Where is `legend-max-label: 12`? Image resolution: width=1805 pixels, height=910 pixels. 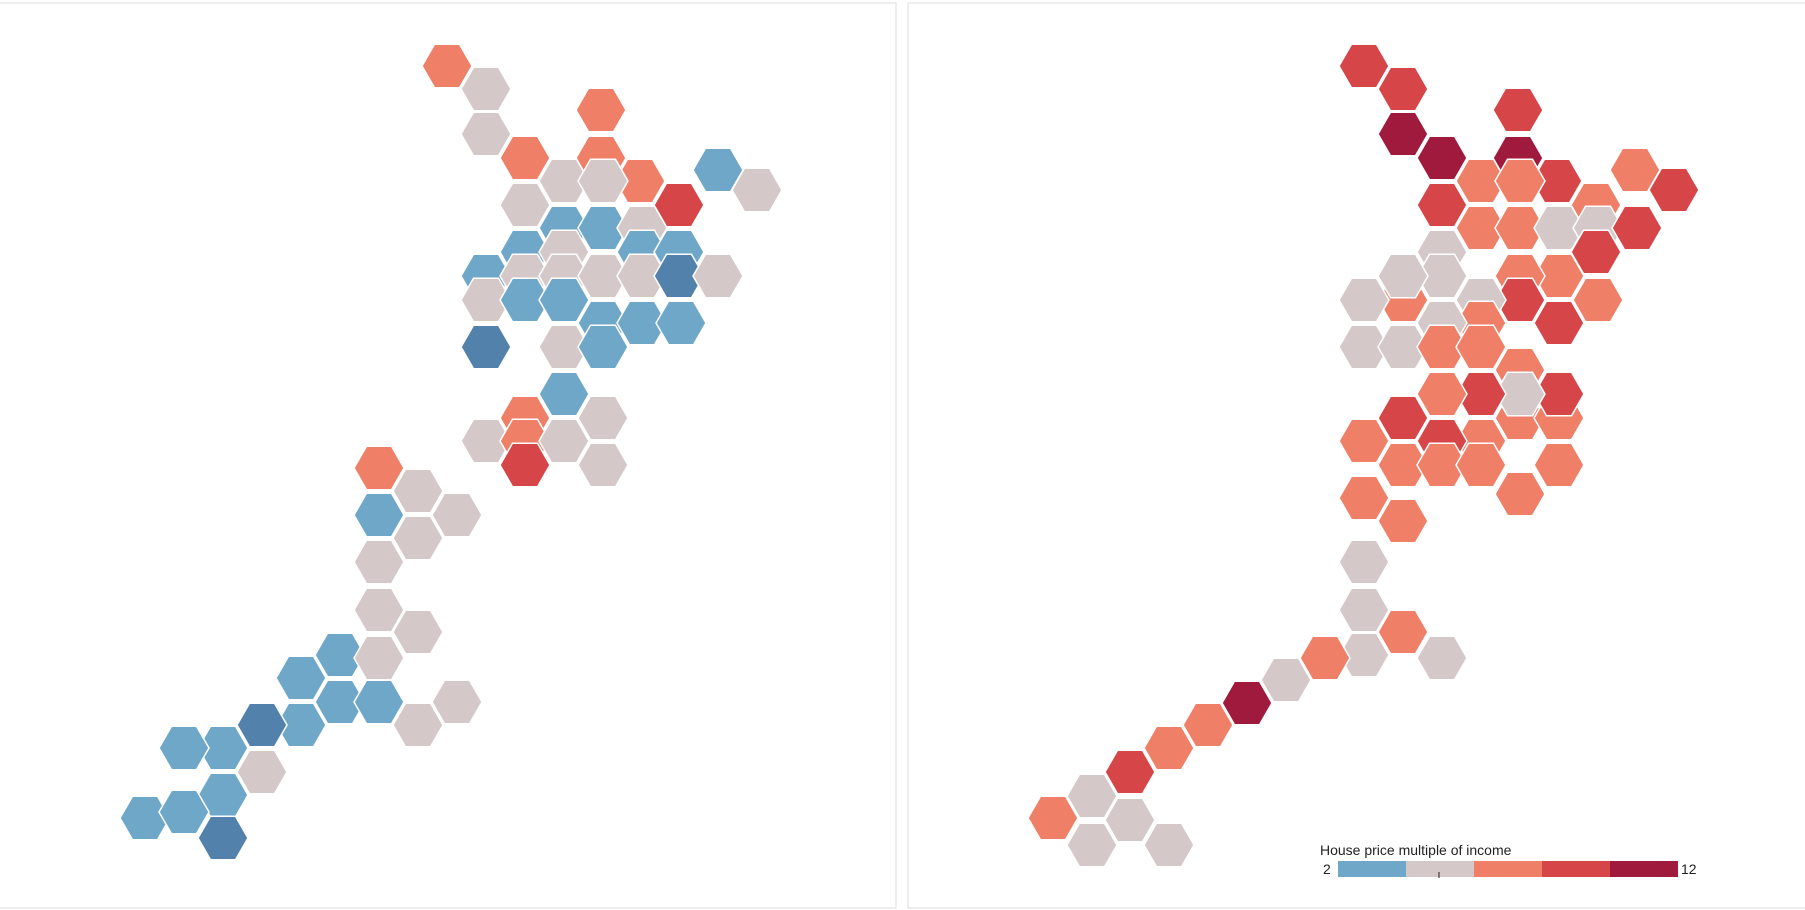 legend-max-label: 12 is located at coordinates (1689, 869).